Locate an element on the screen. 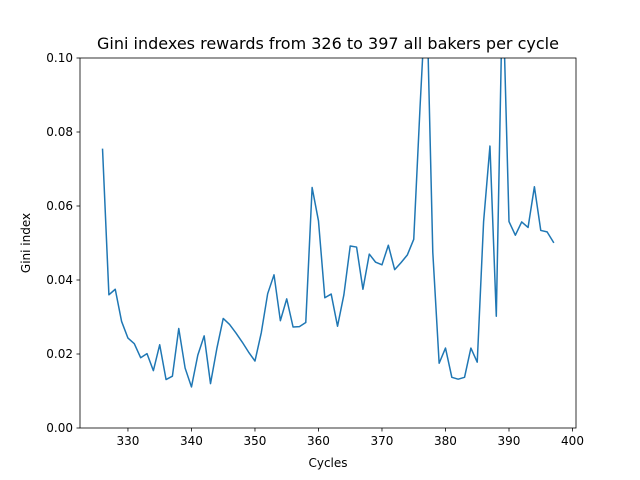 This screenshot has width=640, height=480. y-tick-label: 0.00 is located at coordinates (59, 428).